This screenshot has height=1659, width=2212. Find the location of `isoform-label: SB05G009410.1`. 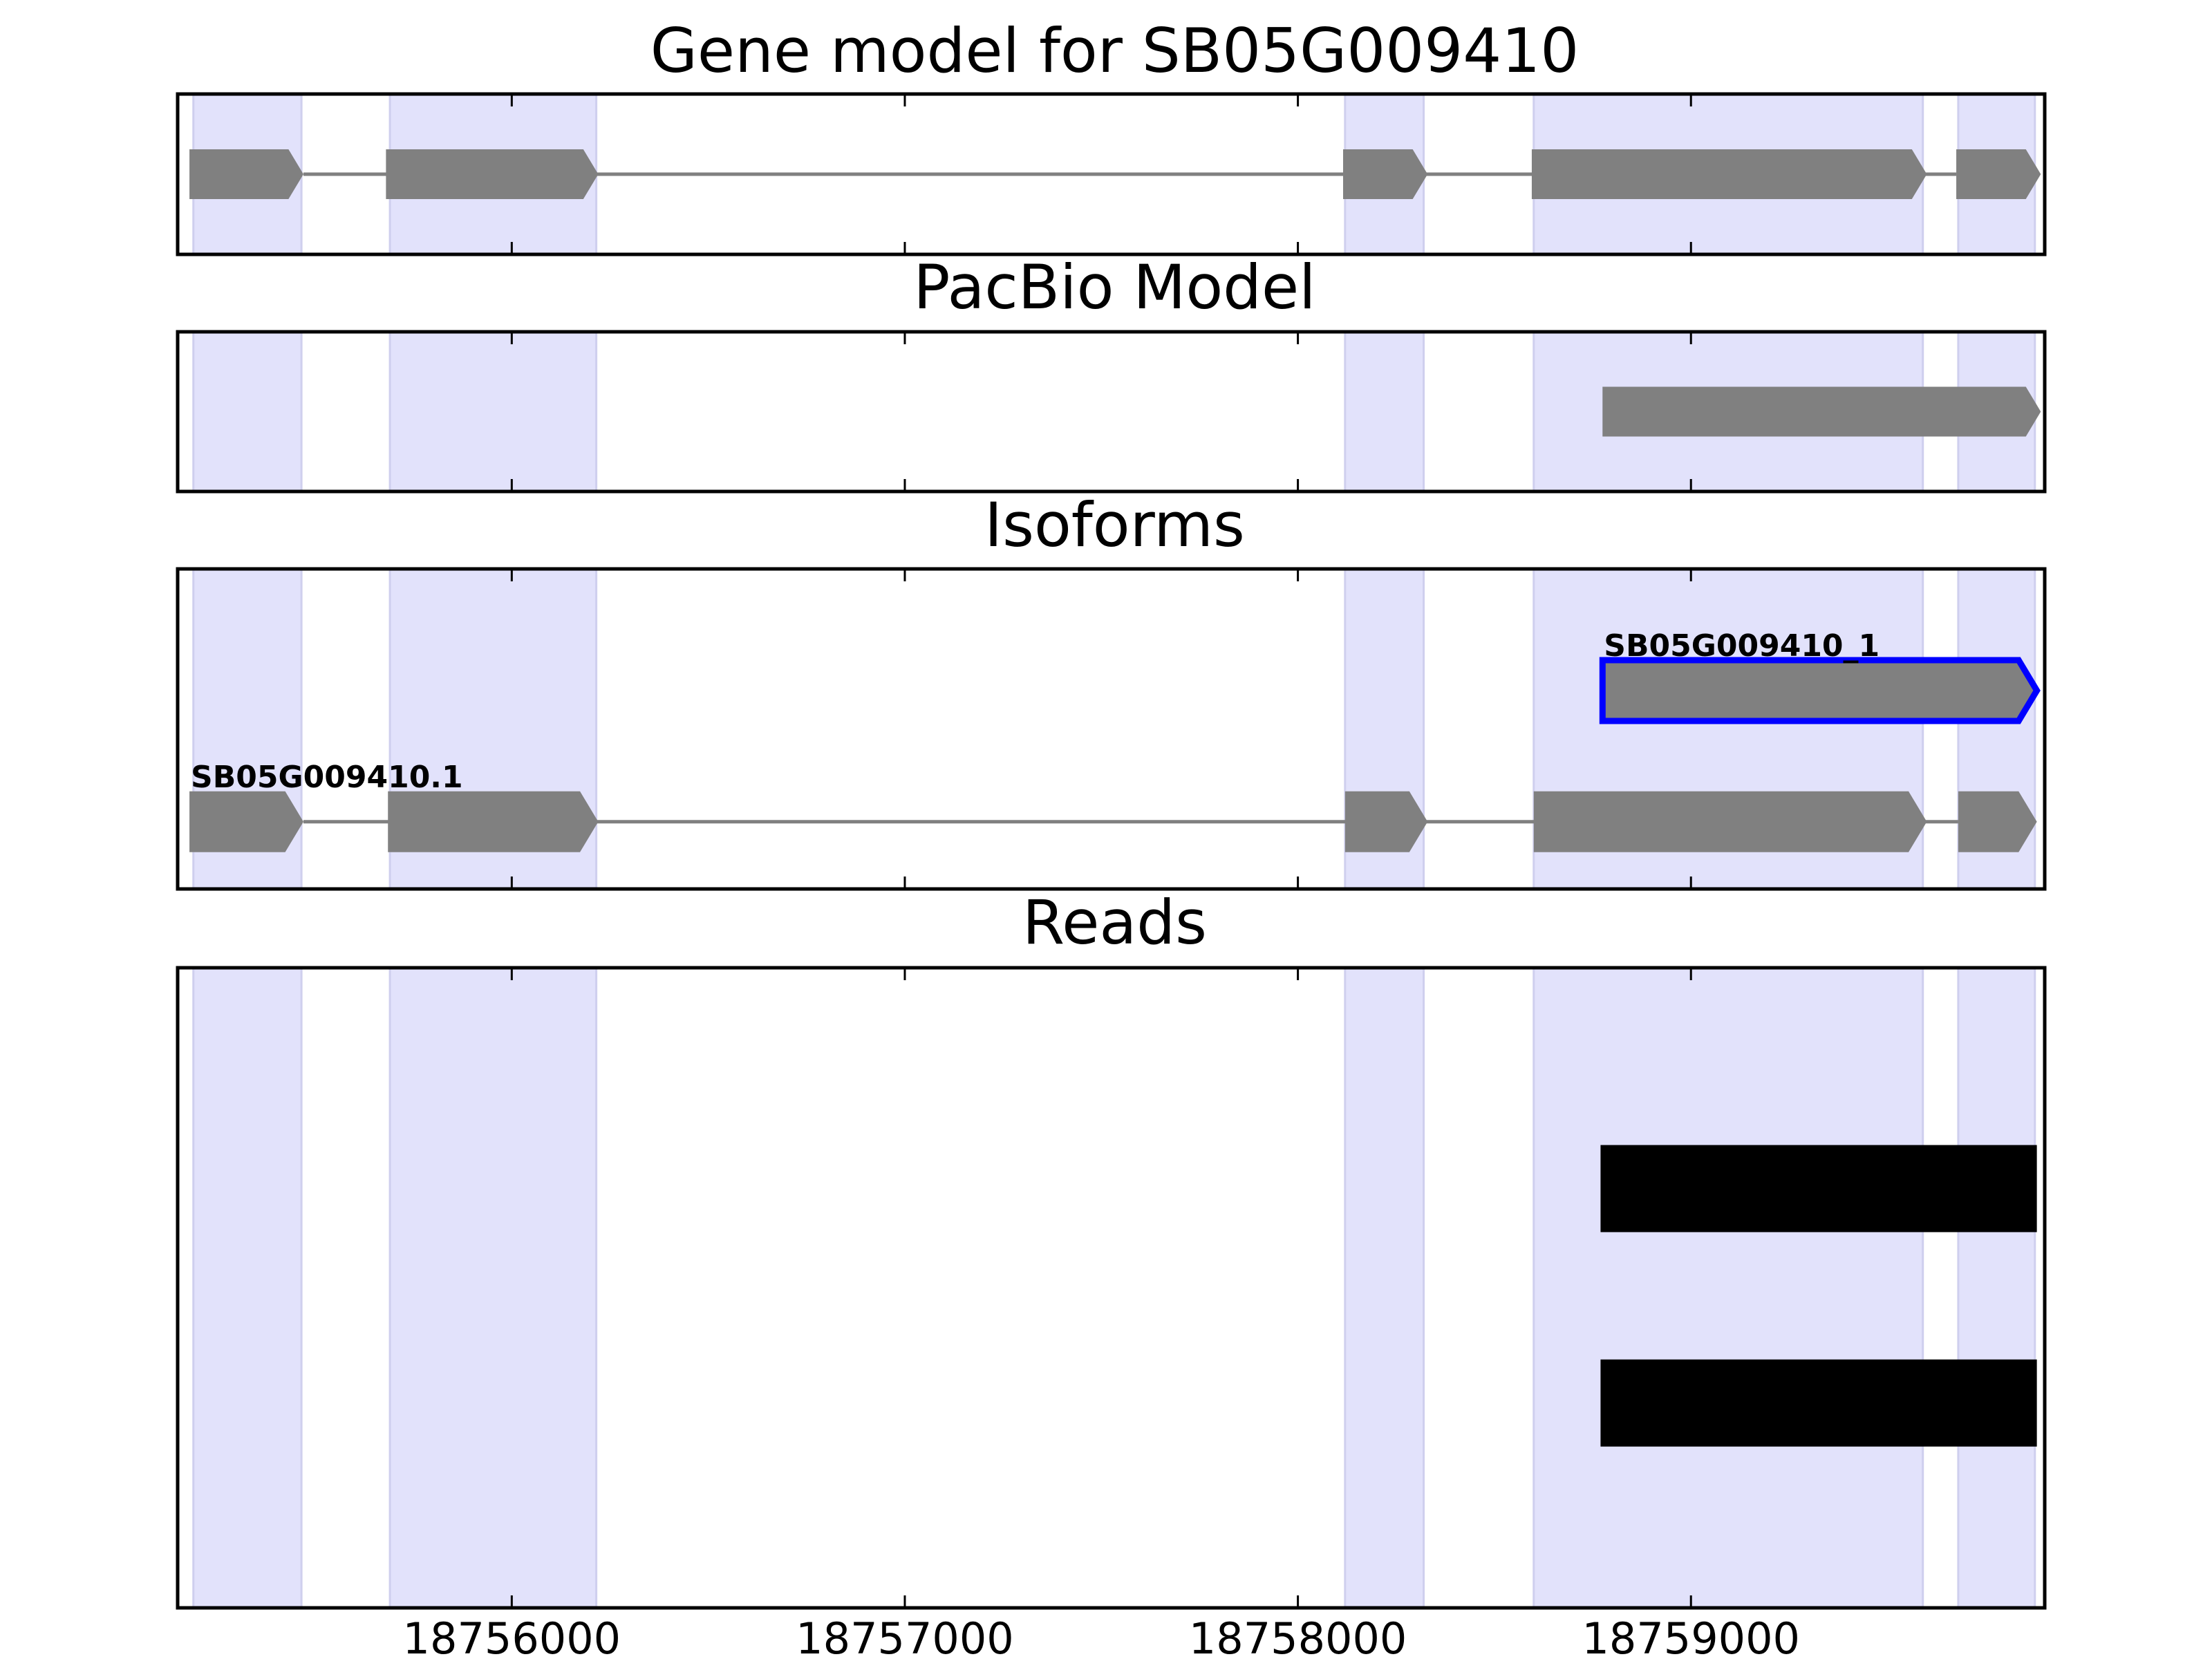

isoform-label: SB05G009410.1 is located at coordinates (327, 777).